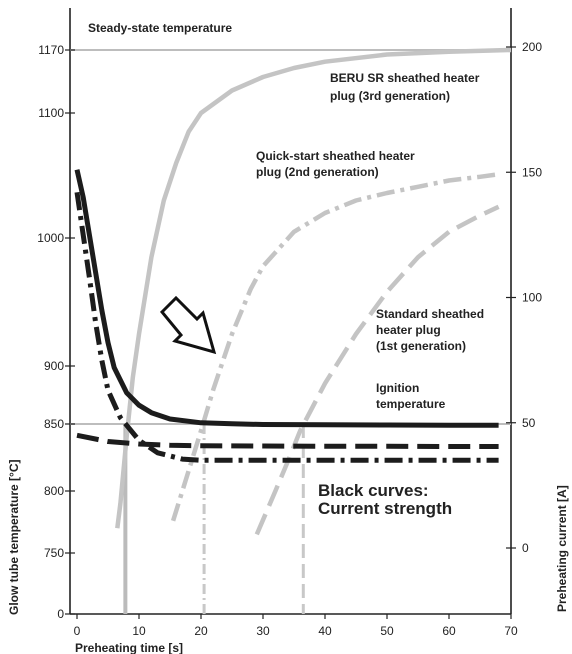  I want to click on y-right-tick-label-100: 100, so click(532, 298).